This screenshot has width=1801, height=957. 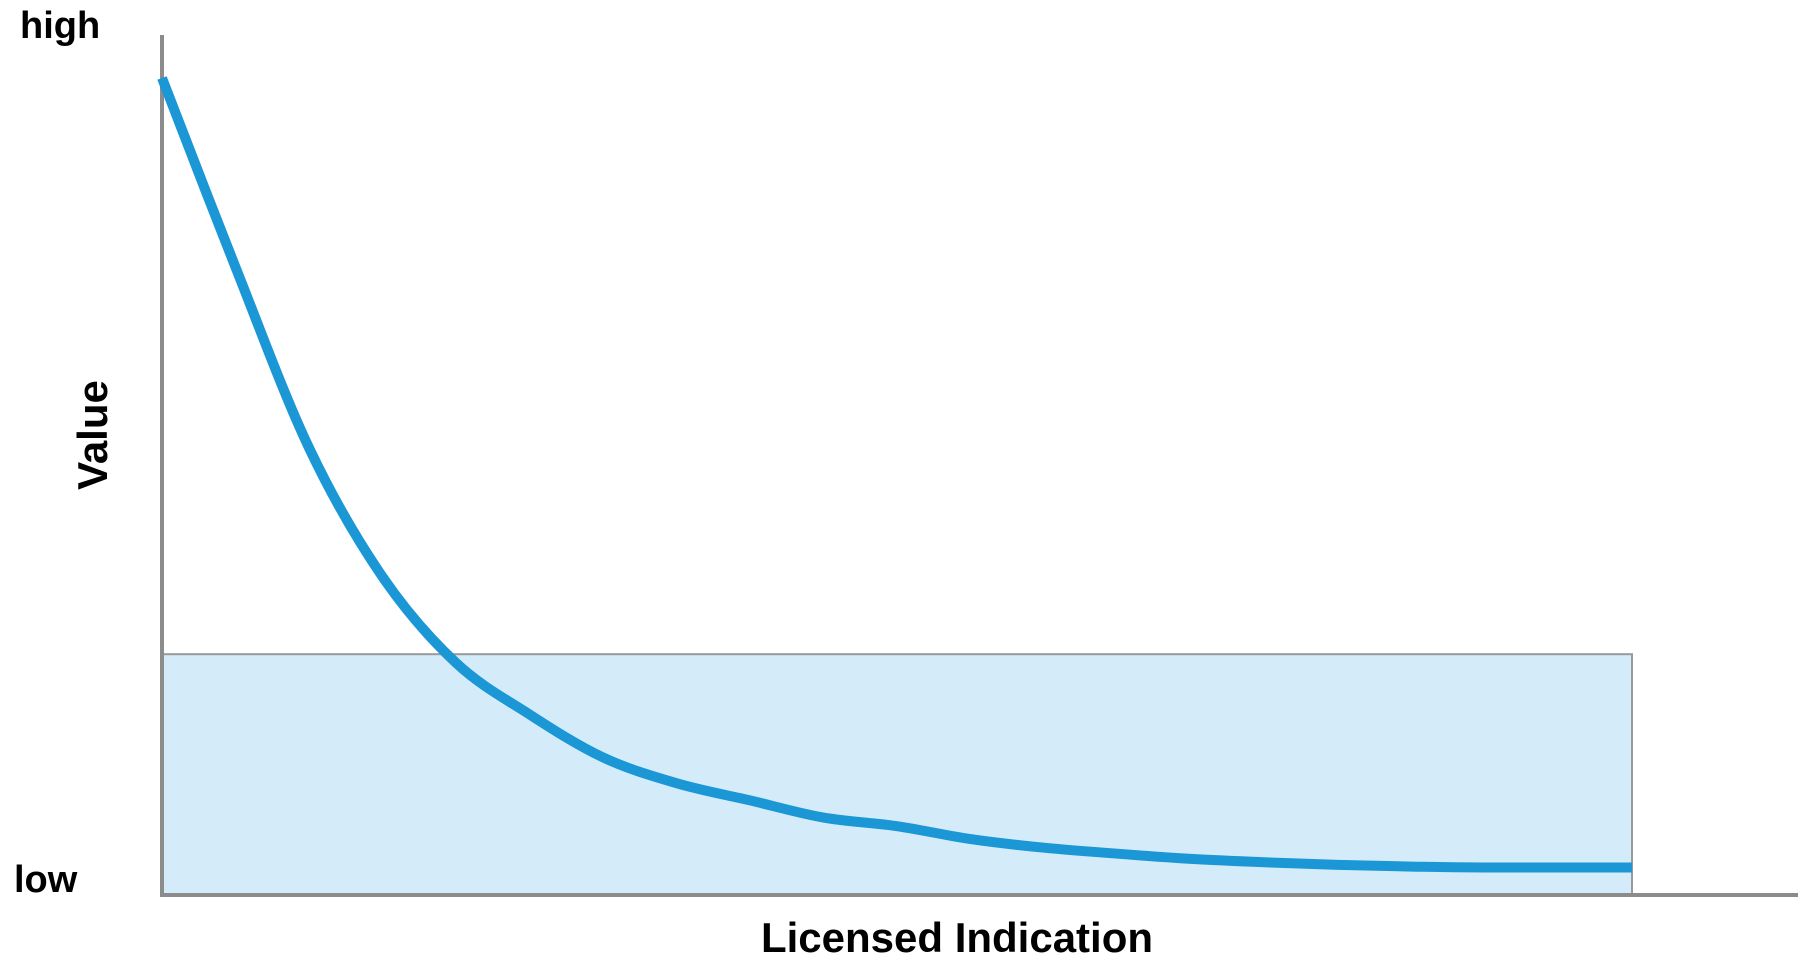 I want to click on y-axis-label: Value, so click(x=92, y=435).